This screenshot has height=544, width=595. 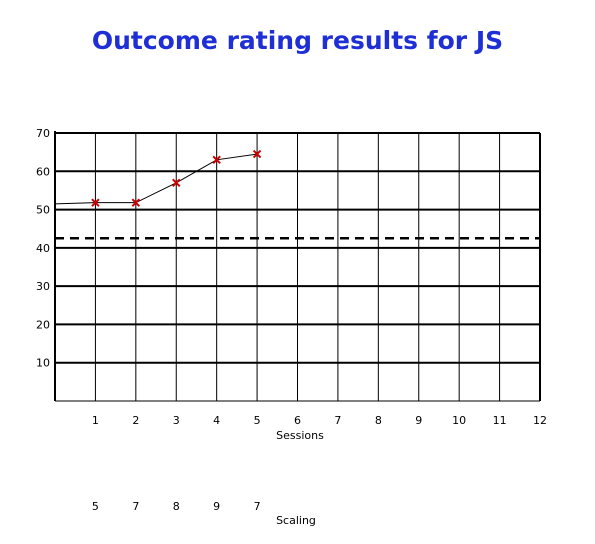 What do you see at coordinates (176, 420) in the screenshot?
I see `x-tick-label: 3` at bounding box center [176, 420].